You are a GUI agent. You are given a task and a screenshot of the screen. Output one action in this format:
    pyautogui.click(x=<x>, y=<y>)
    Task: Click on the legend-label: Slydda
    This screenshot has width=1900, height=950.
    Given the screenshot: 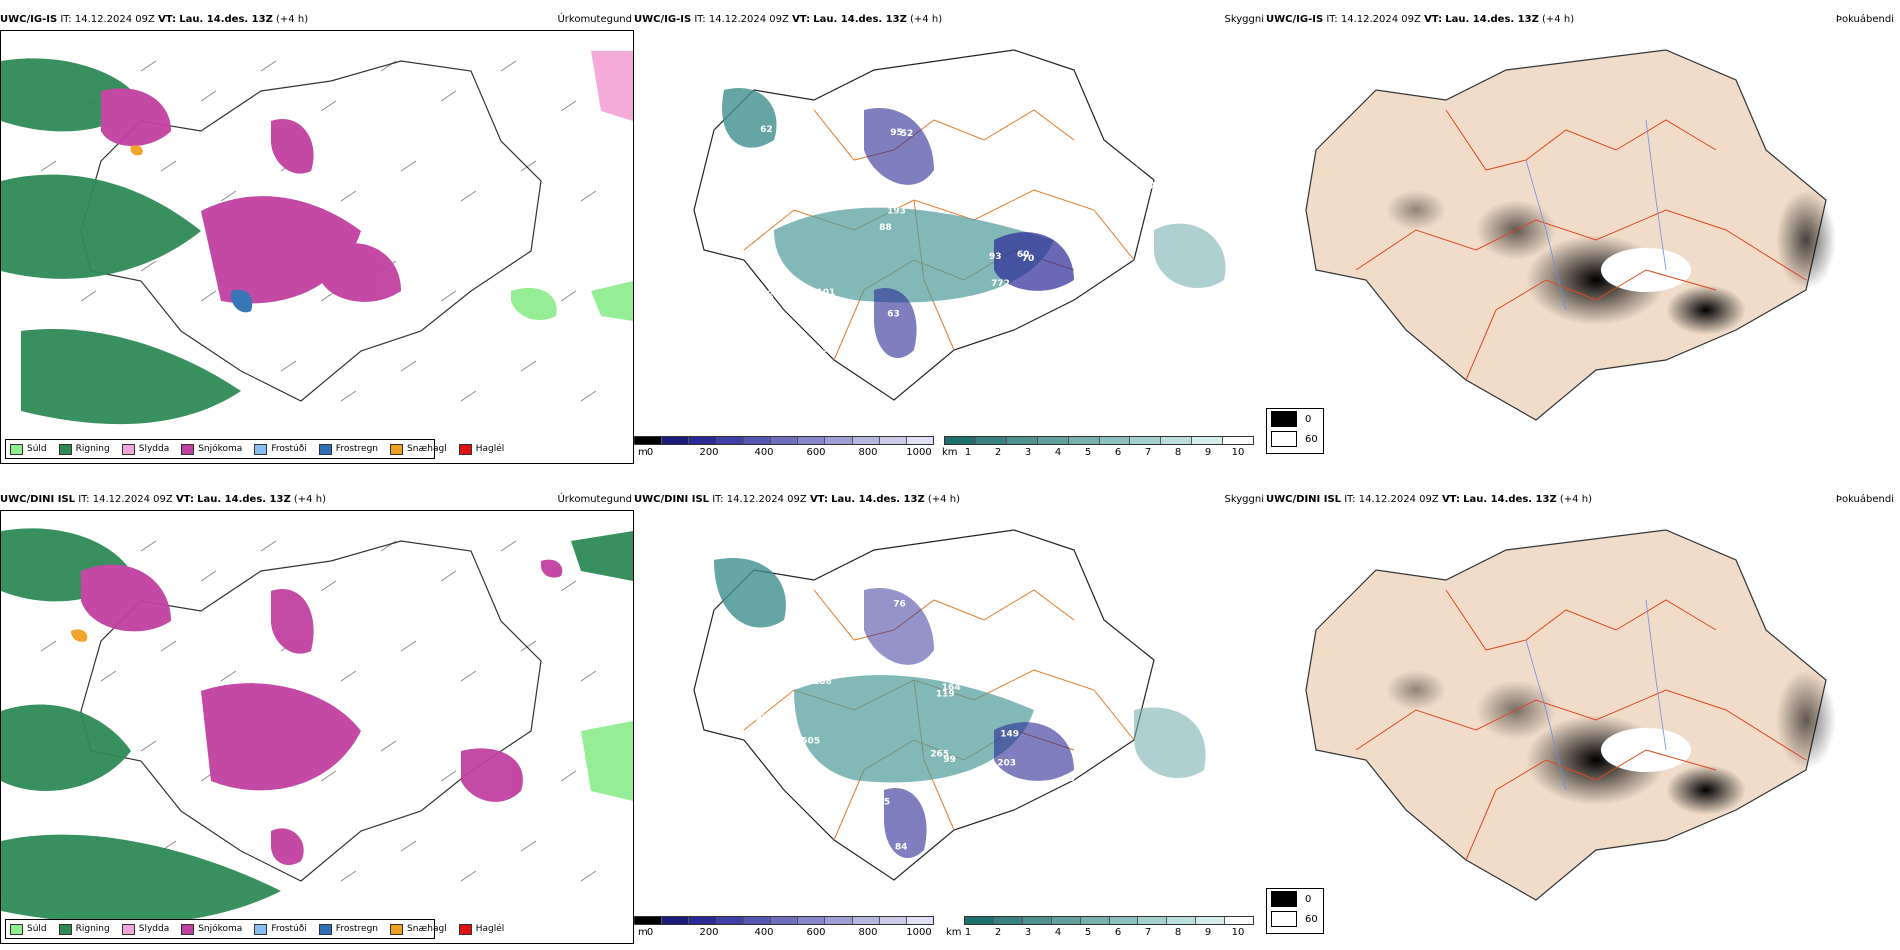 What is the action you would take?
    pyautogui.click(x=154, y=929)
    